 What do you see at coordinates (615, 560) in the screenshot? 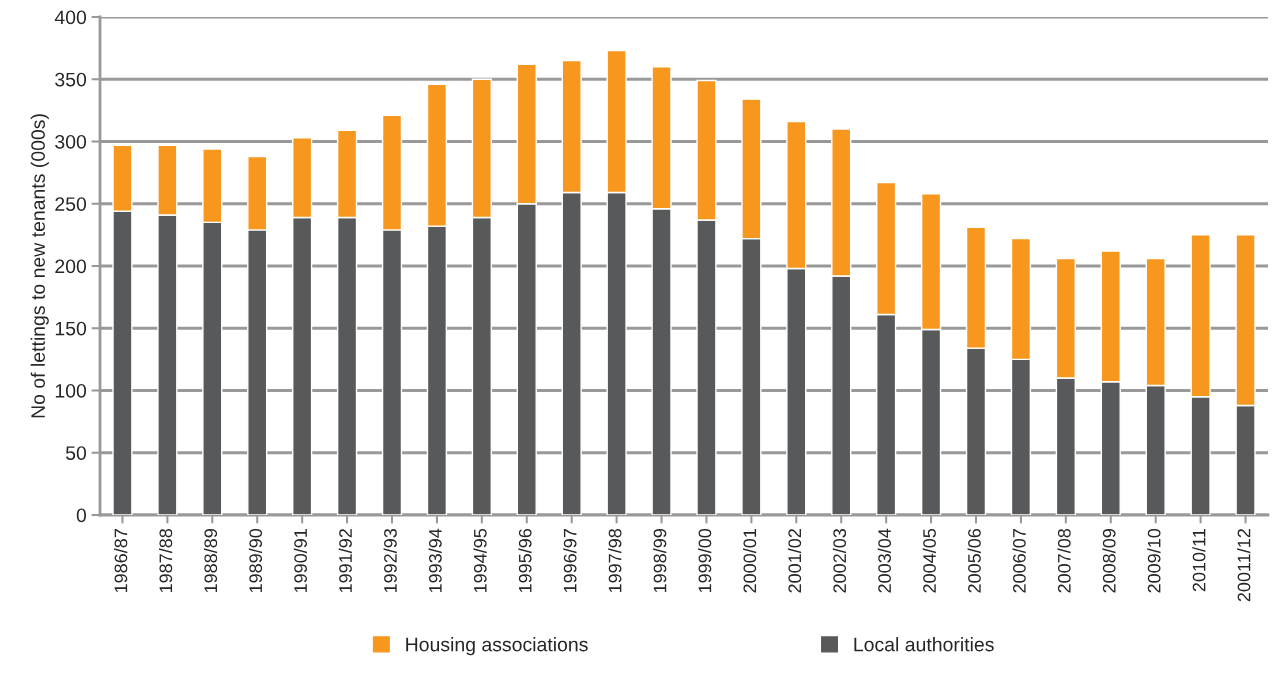
I see `x-tick-label: 1997/98` at bounding box center [615, 560].